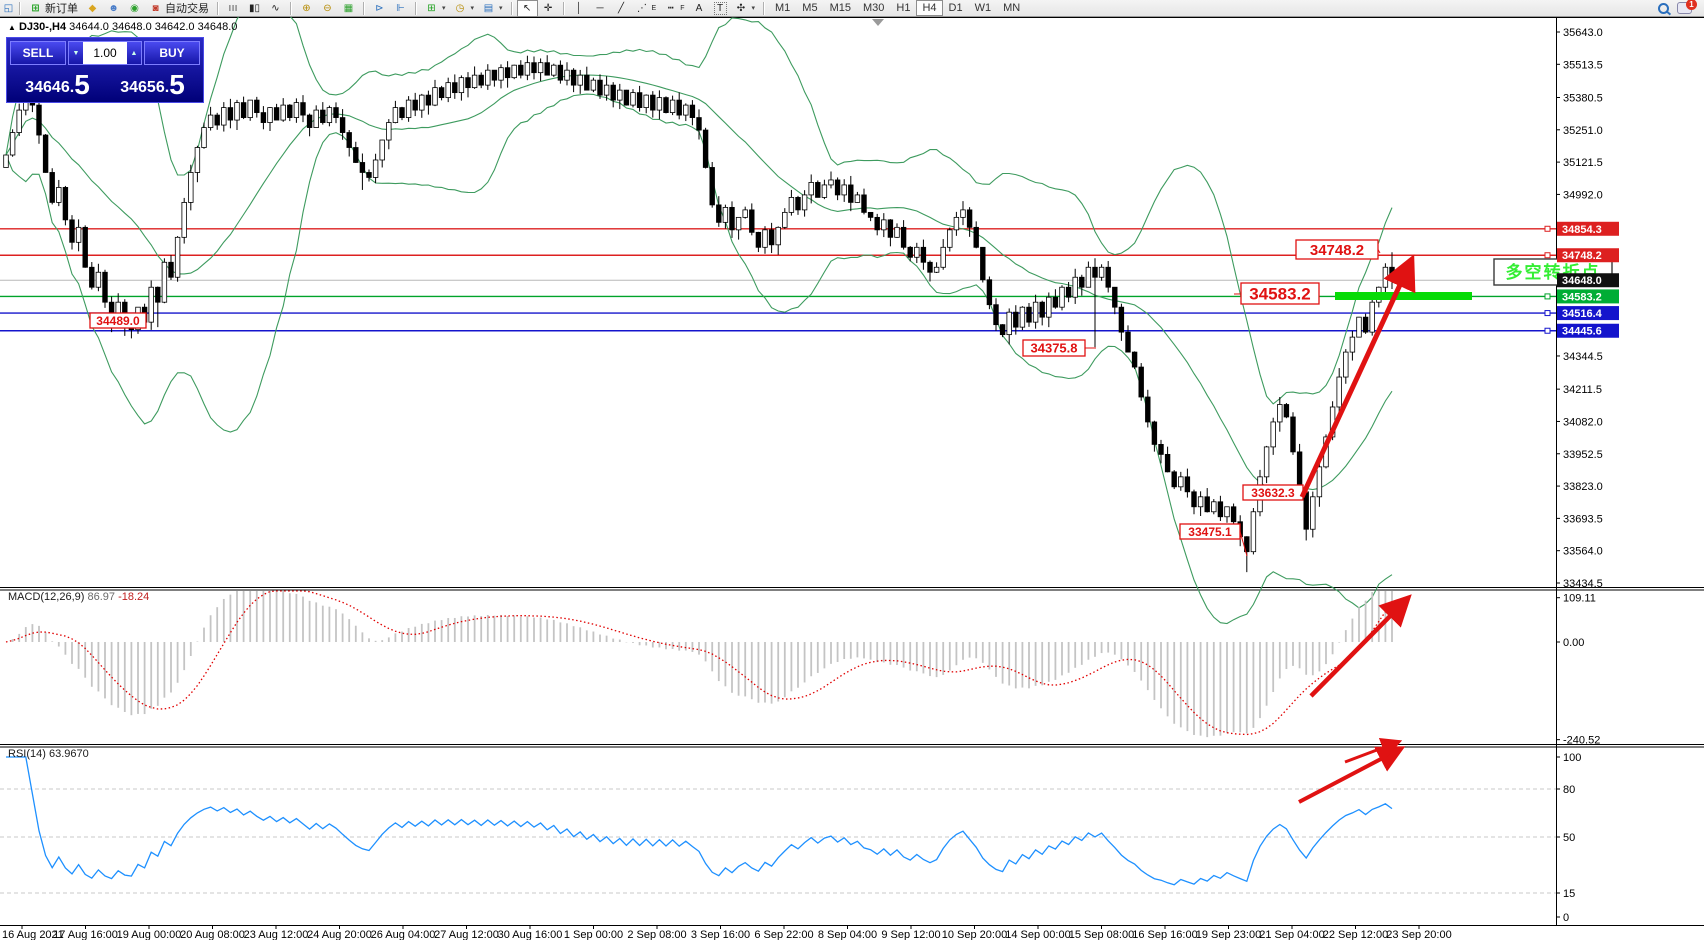  I want to click on new-chart-button: ⊞ ▾, so click(435, 8).